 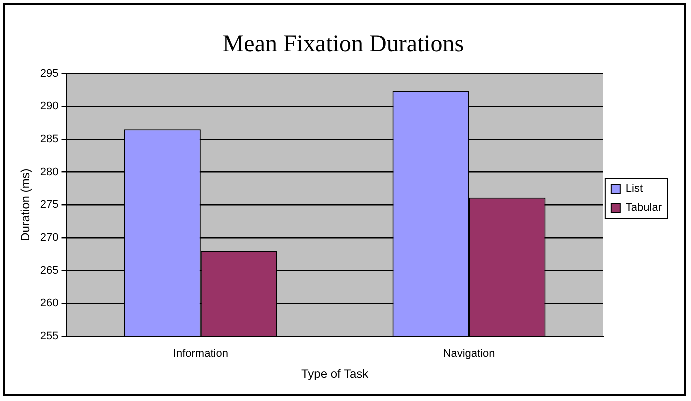 What do you see at coordinates (49, 304) in the screenshot?
I see `y-tick-label: 260` at bounding box center [49, 304].